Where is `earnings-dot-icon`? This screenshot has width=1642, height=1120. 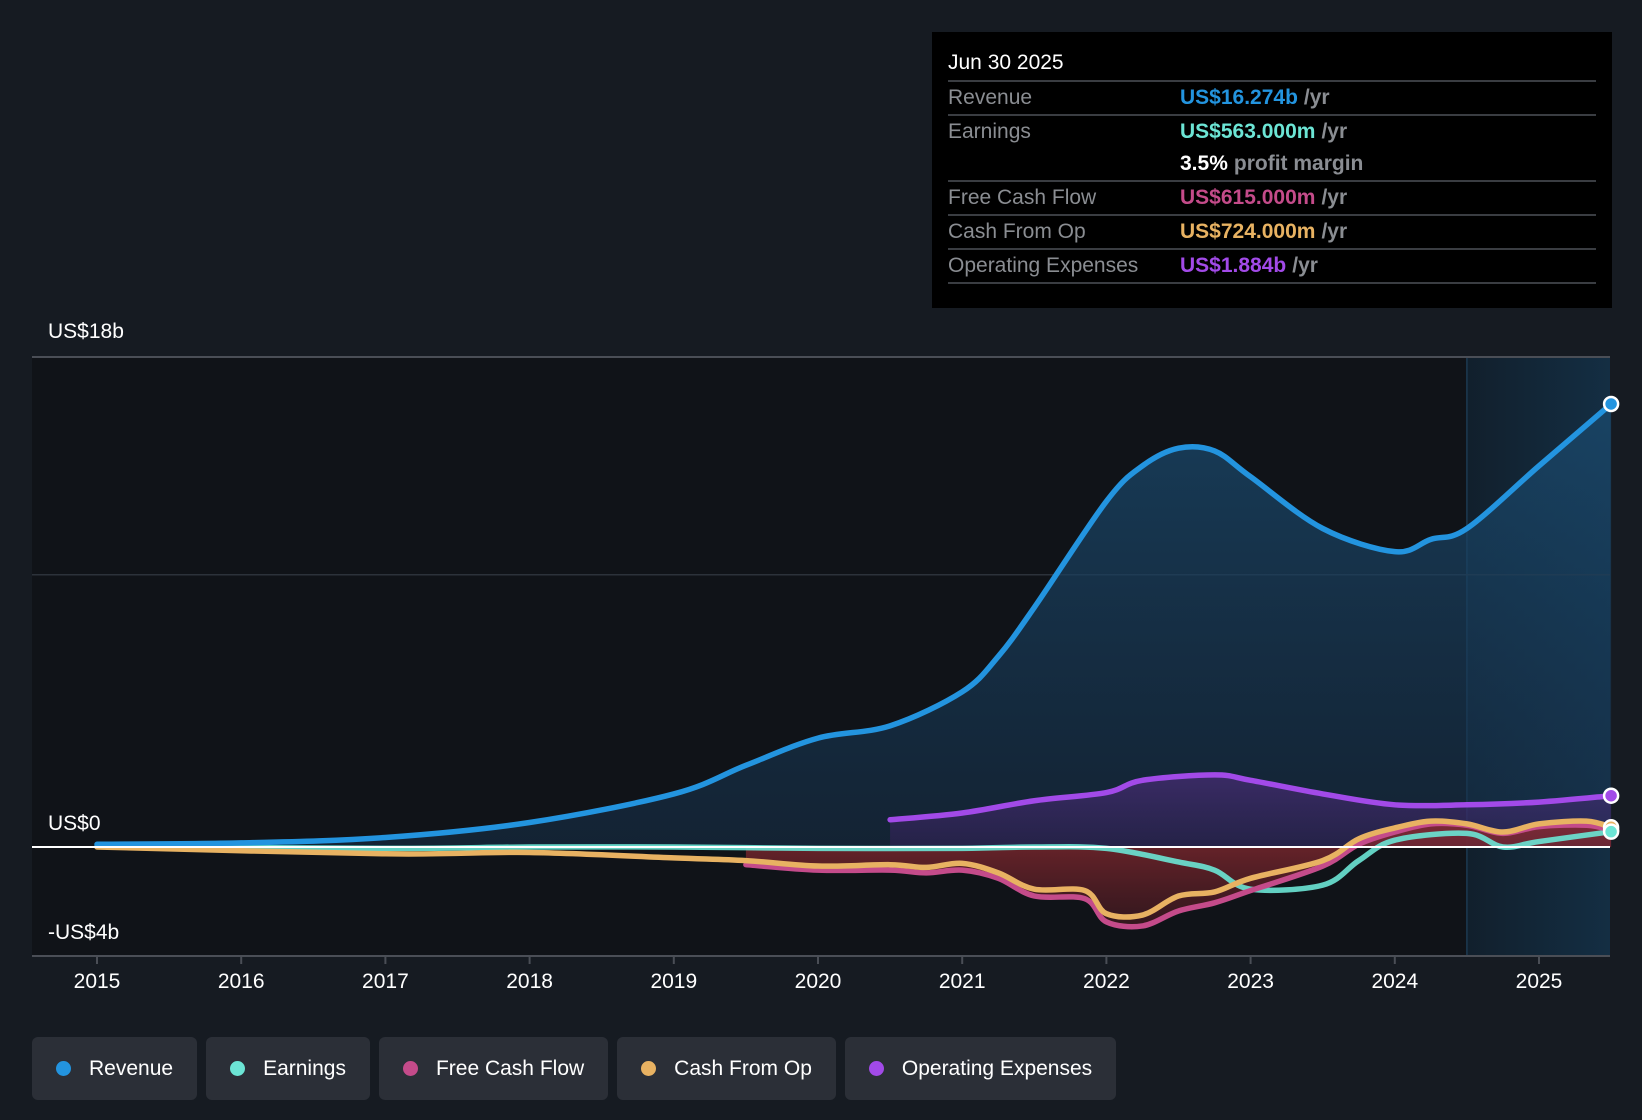 earnings-dot-icon is located at coordinates (238, 1068).